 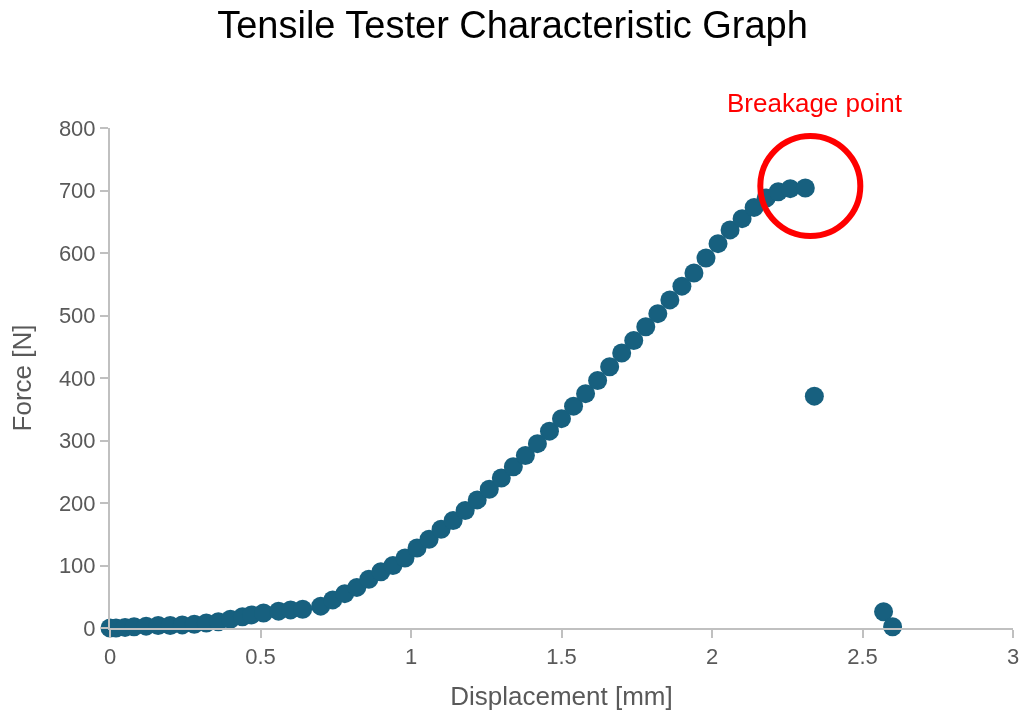 I want to click on x-tick-label: 2, so click(x=712, y=657).